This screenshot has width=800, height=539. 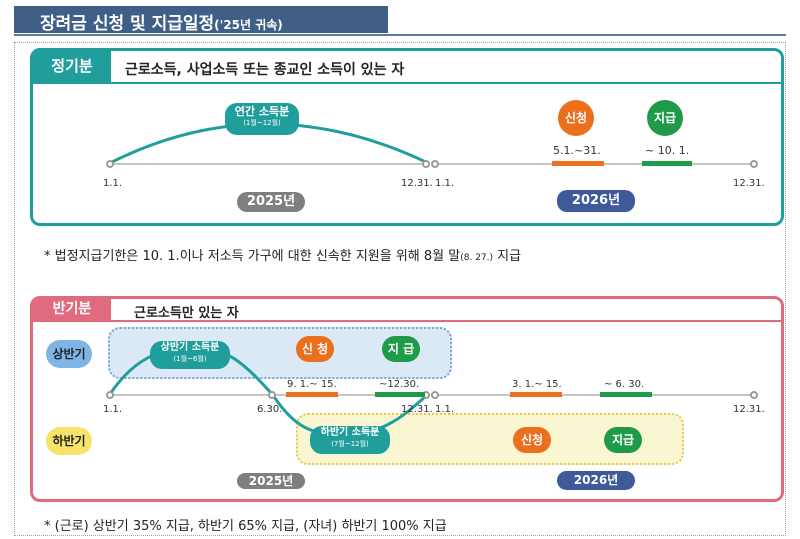 I want to click on second-half-label: 하반기, so click(x=69, y=441).